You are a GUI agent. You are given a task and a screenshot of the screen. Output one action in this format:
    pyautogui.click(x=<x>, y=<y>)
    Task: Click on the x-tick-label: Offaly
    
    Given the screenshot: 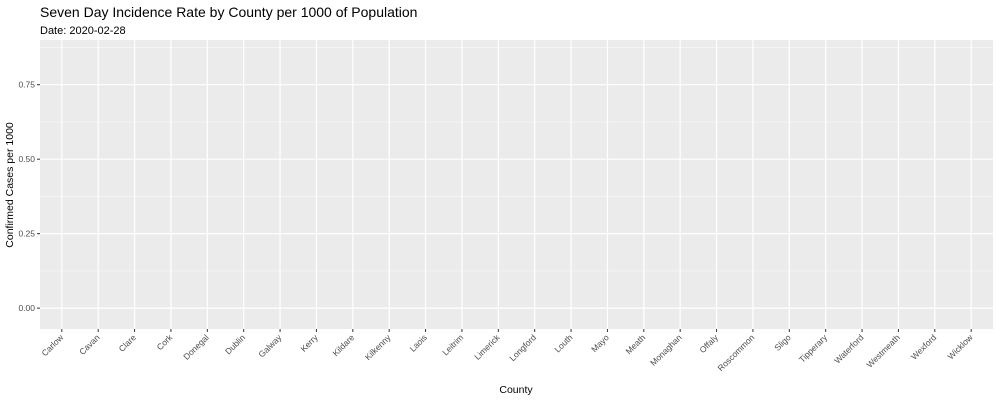 What is the action you would take?
    pyautogui.click(x=708, y=343)
    